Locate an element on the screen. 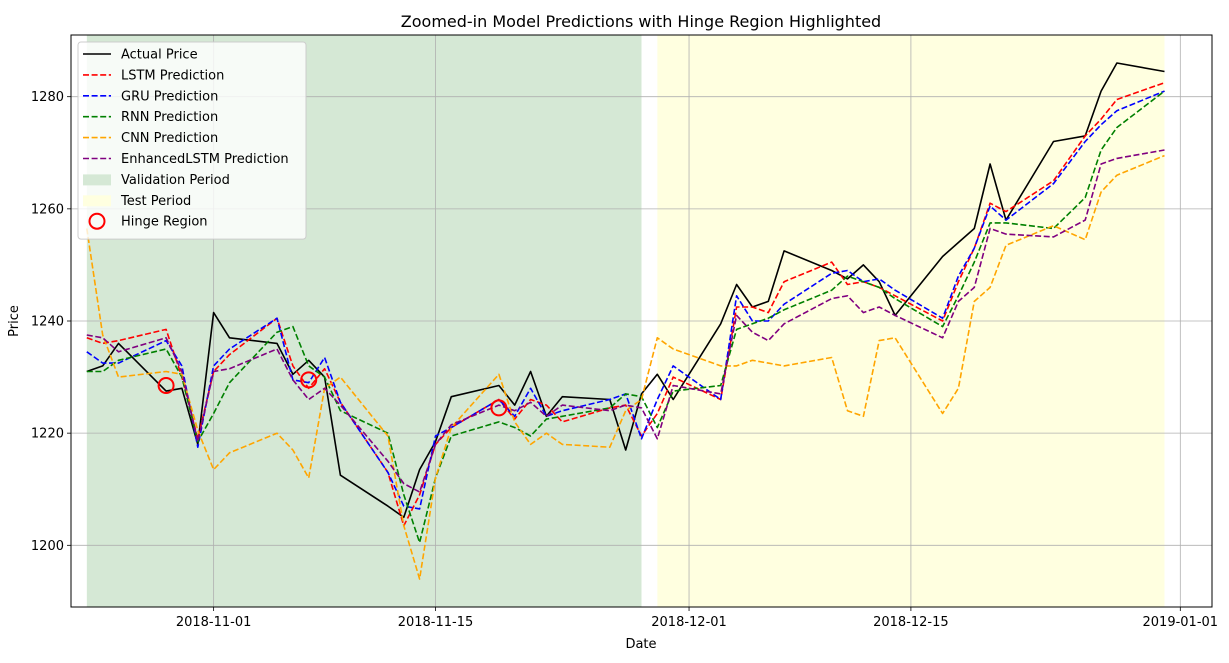 Image resolution: width=1229 pixels, height=663 pixels. x-tick-label: 2019-01-01 is located at coordinates (1181, 622).